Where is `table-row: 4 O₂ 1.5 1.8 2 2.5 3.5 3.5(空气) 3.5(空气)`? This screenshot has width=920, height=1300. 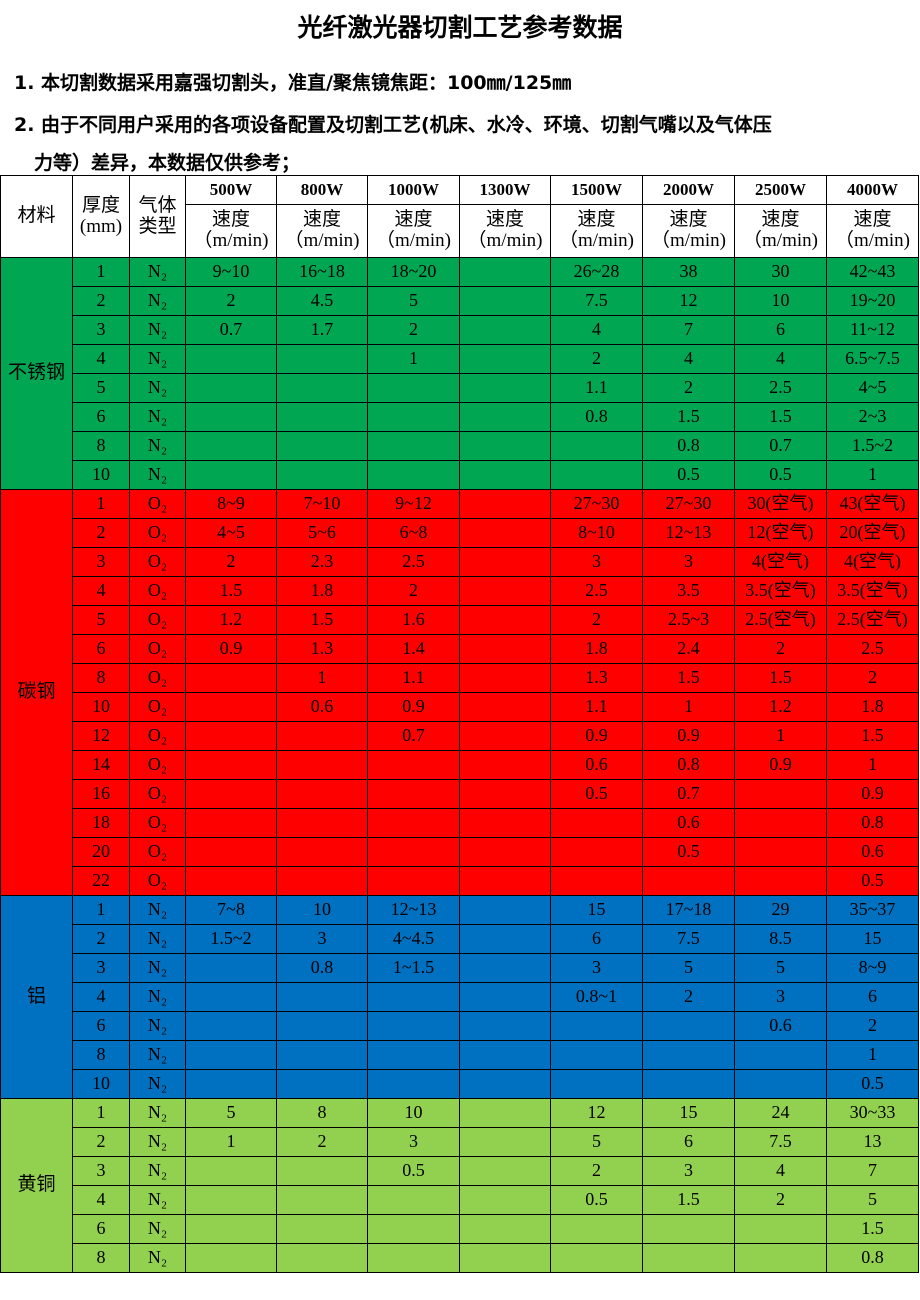
table-row: 4 O₂ 1.5 1.8 2 2.5 3.5 3.5(空气) 3.5(空气) is located at coordinates (459, 591).